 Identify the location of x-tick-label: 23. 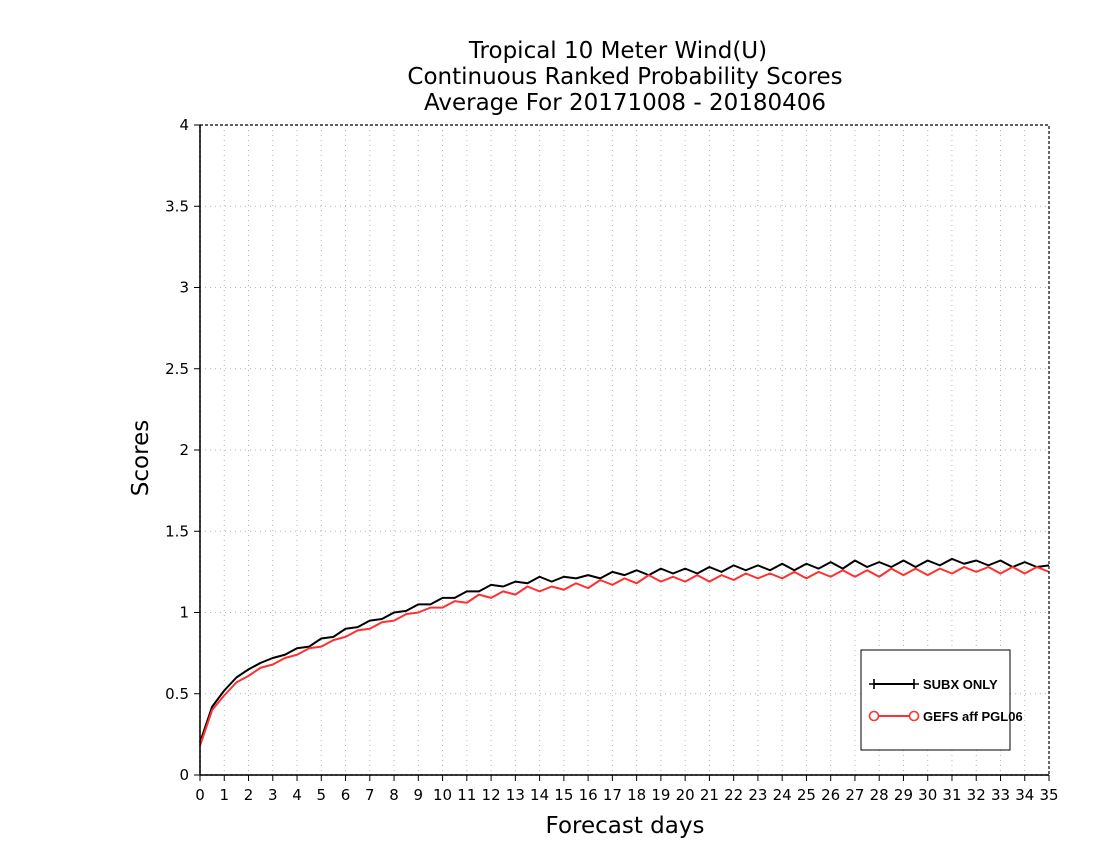
(757, 795).